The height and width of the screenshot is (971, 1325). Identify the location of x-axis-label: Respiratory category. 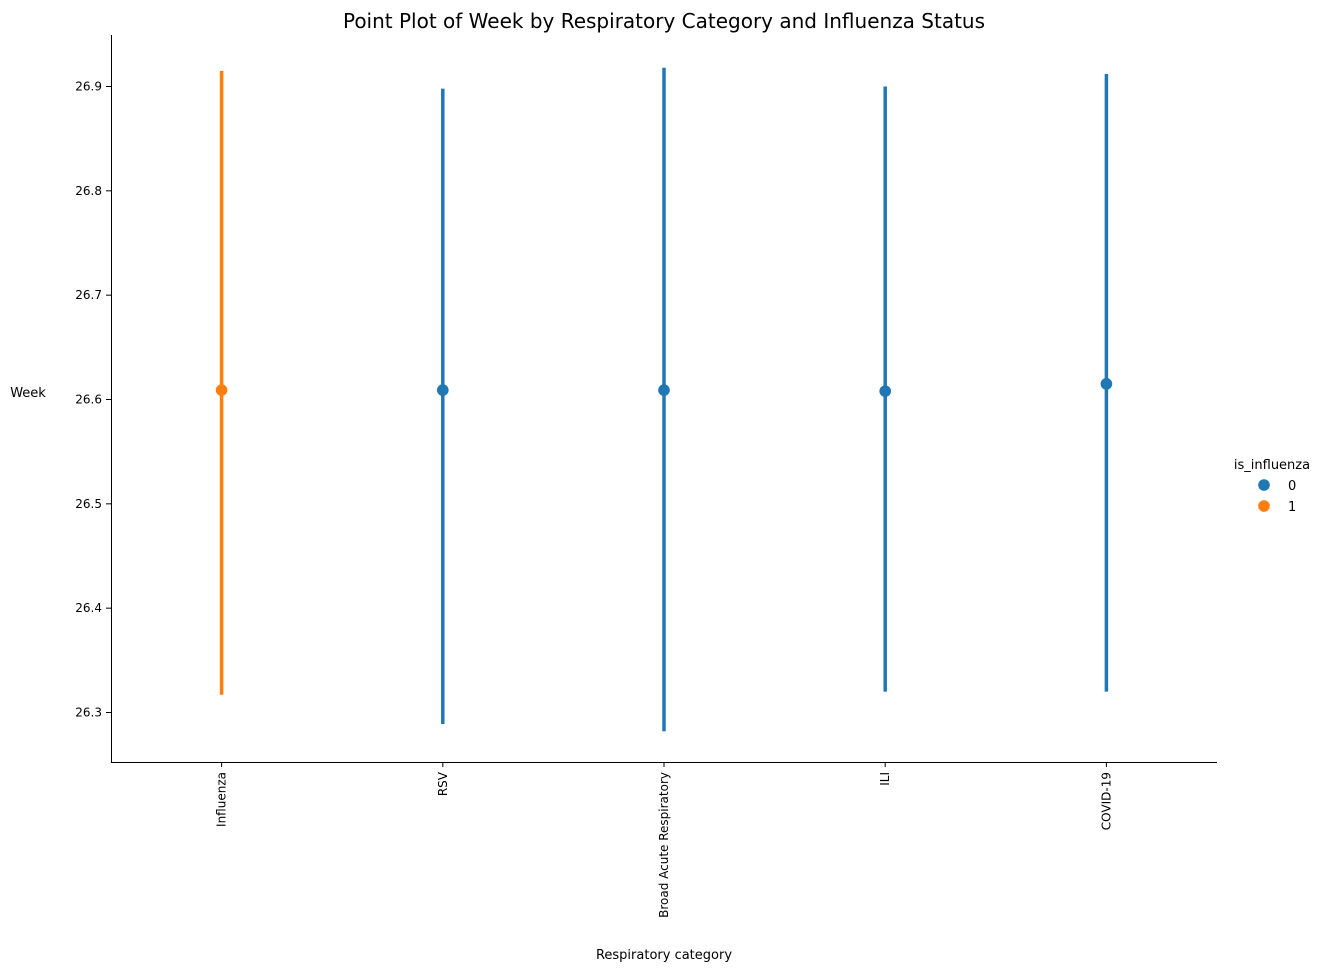
(664, 955).